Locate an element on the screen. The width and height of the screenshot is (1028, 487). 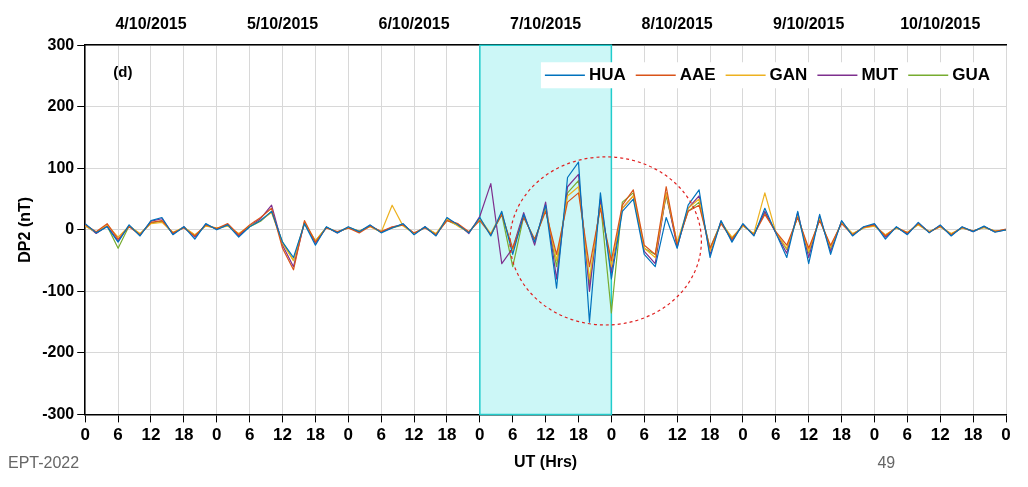
y-tick-label: -300 is located at coordinates (58, 413).